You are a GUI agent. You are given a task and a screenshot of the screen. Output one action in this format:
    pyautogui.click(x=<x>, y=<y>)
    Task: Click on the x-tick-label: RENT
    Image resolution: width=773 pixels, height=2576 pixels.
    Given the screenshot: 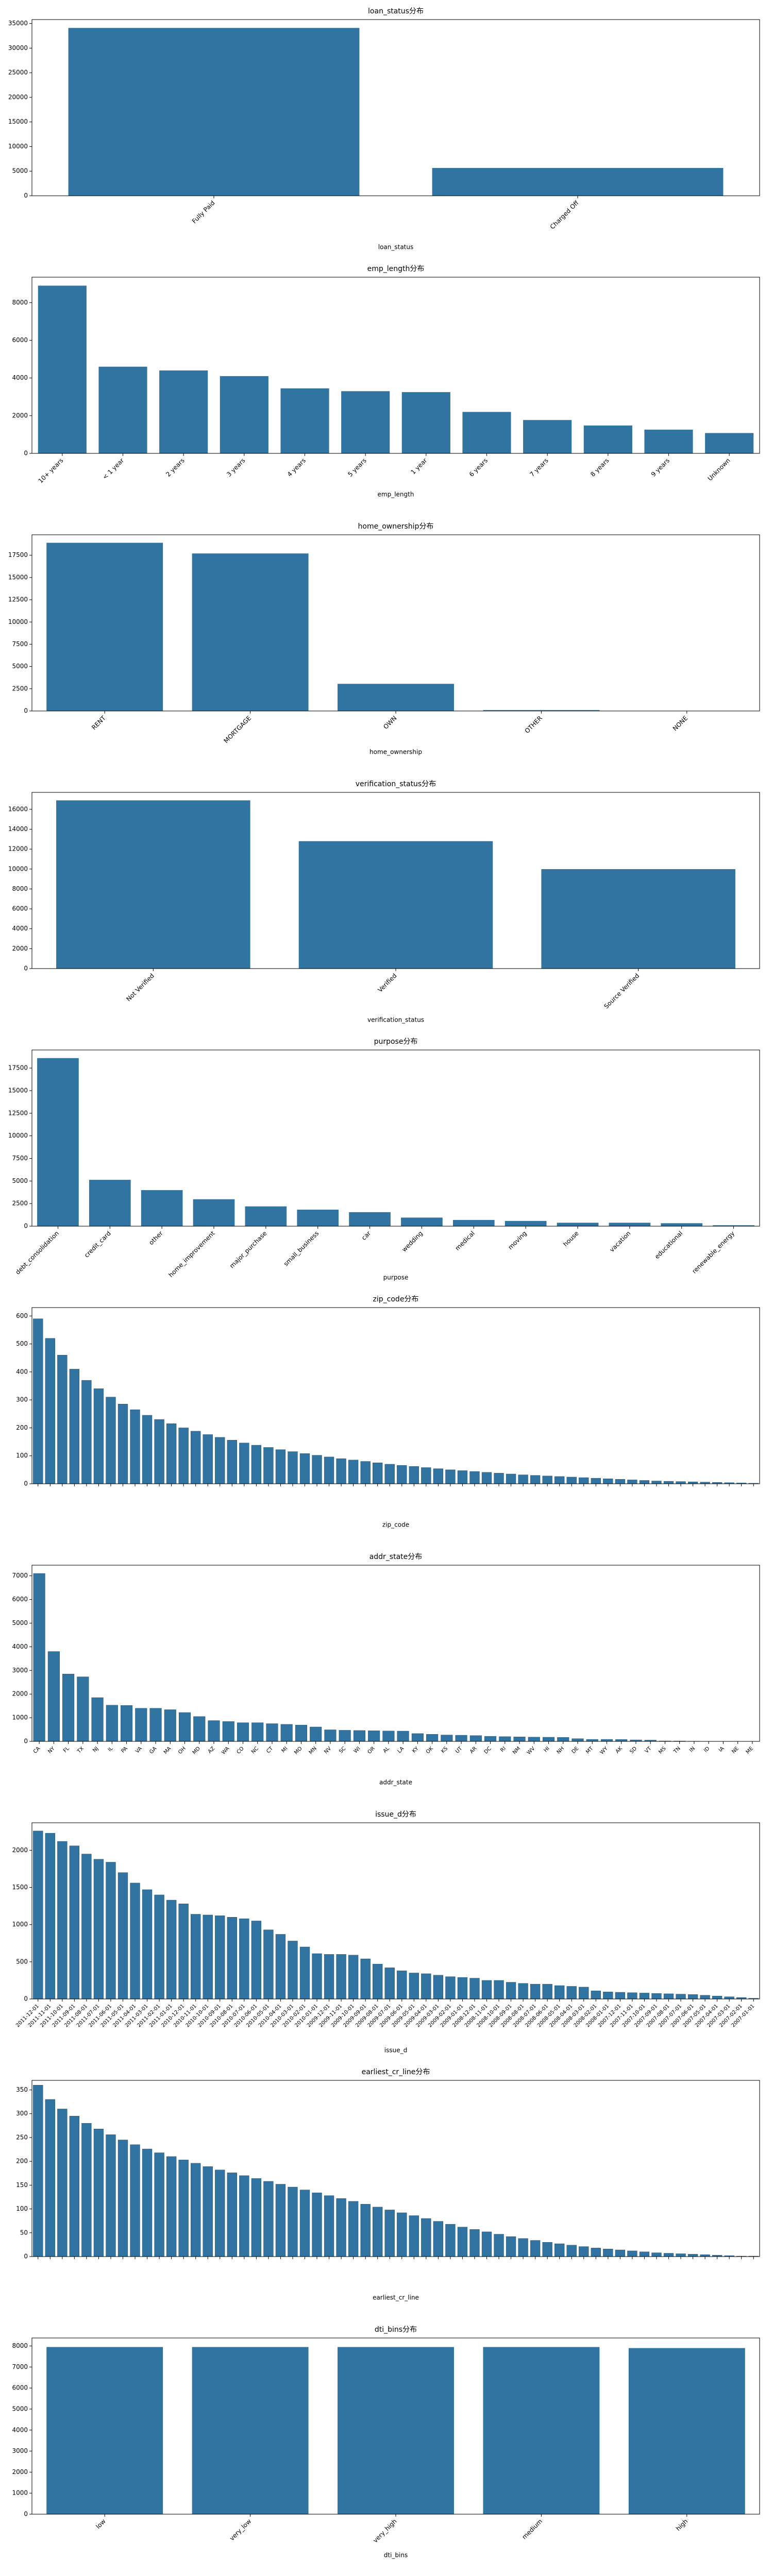 What is the action you would take?
    pyautogui.click(x=98, y=722)
    